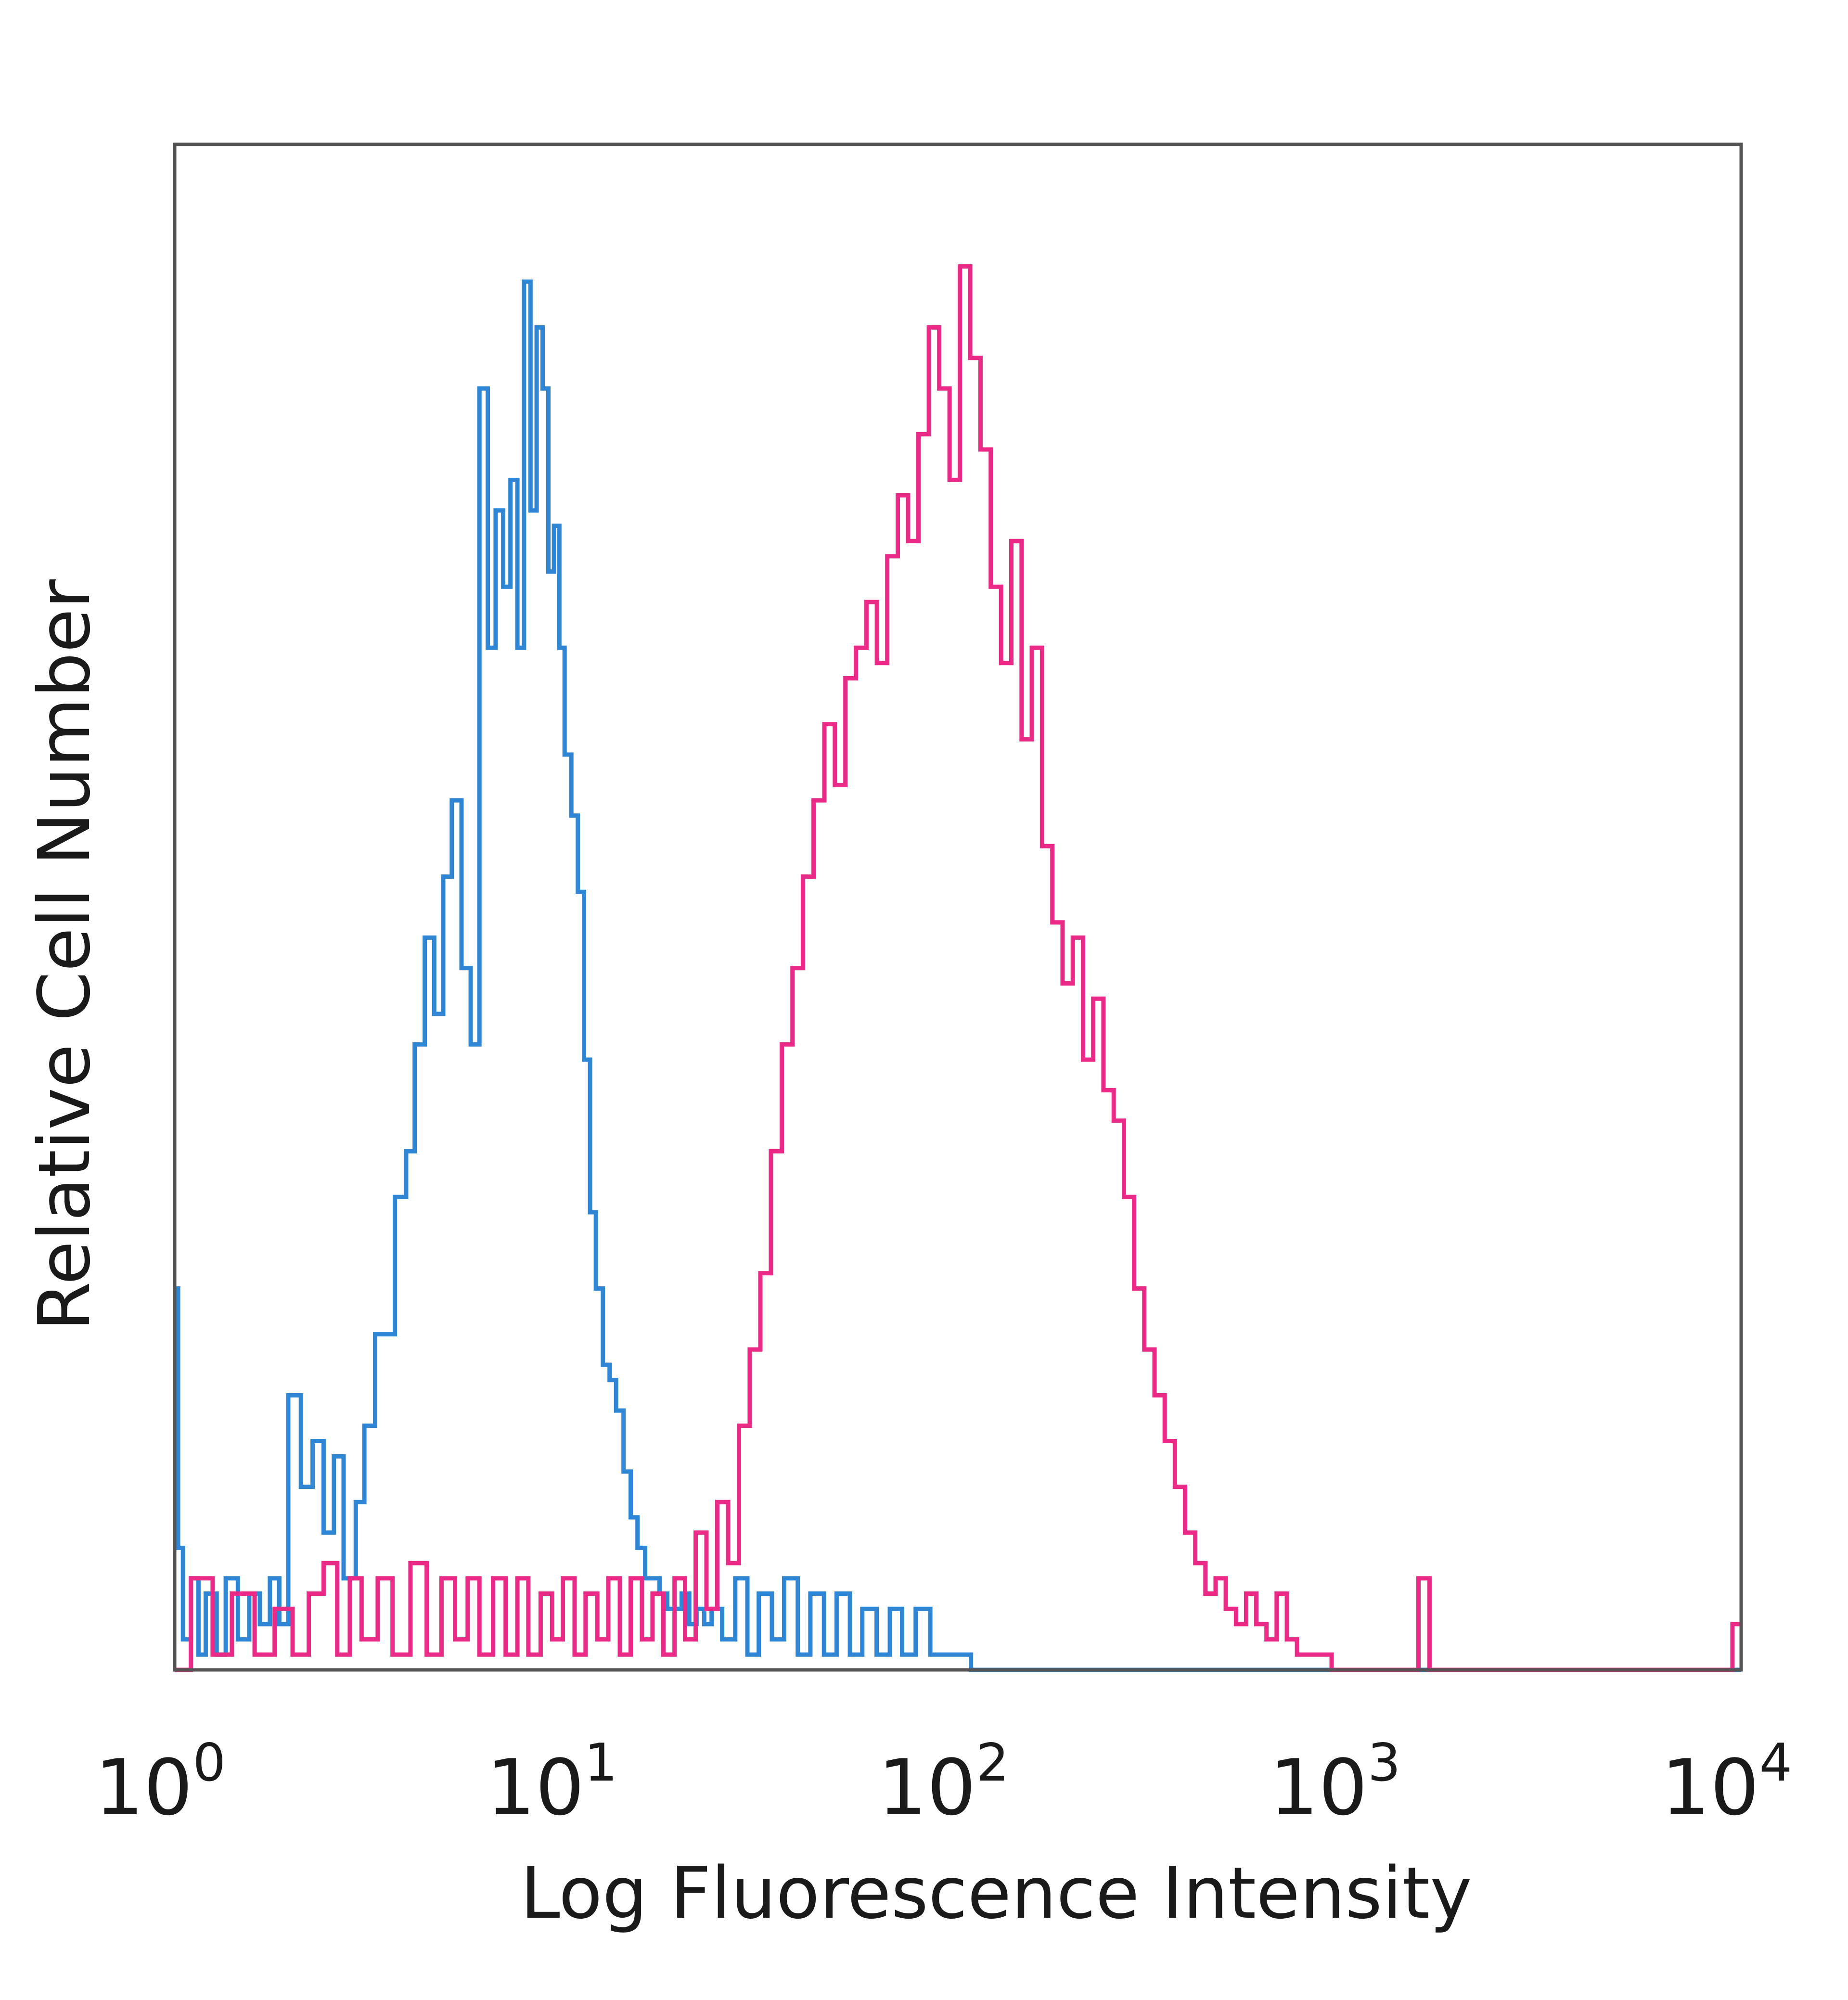 This screenshot has height=2000, width=1848. What do you see at coordinates (209, 1763) in the screenshot?
I see `x-tick-exponent: 0` at bounding box center [209, 1763].